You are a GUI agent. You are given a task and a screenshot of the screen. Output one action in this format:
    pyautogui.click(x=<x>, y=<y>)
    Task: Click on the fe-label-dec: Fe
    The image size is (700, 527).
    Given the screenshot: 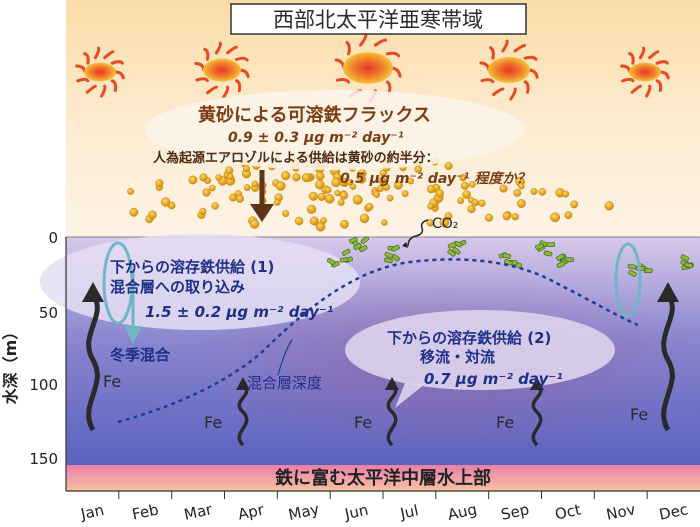 What is the action you would take?
    pyautogui.click(x=639, y=414)
    